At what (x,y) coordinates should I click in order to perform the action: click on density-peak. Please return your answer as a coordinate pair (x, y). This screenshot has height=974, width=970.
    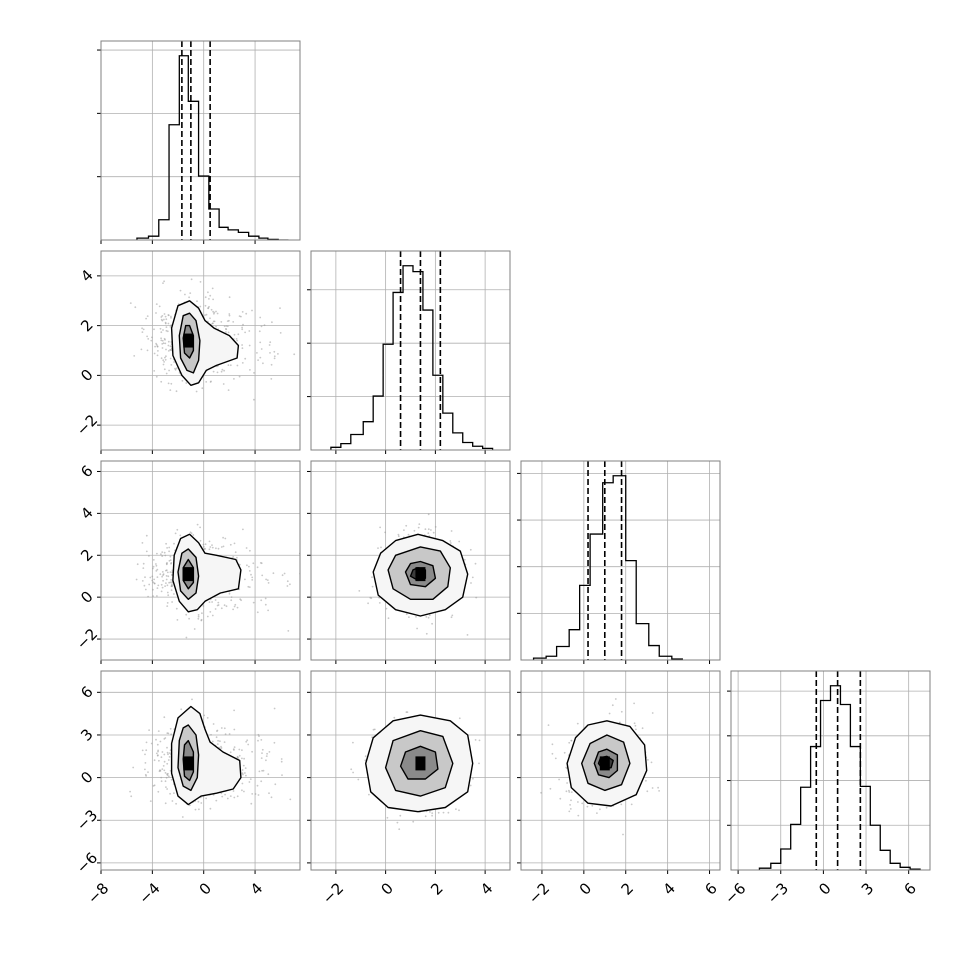
    Looking at the image, I should click on (604, 763).